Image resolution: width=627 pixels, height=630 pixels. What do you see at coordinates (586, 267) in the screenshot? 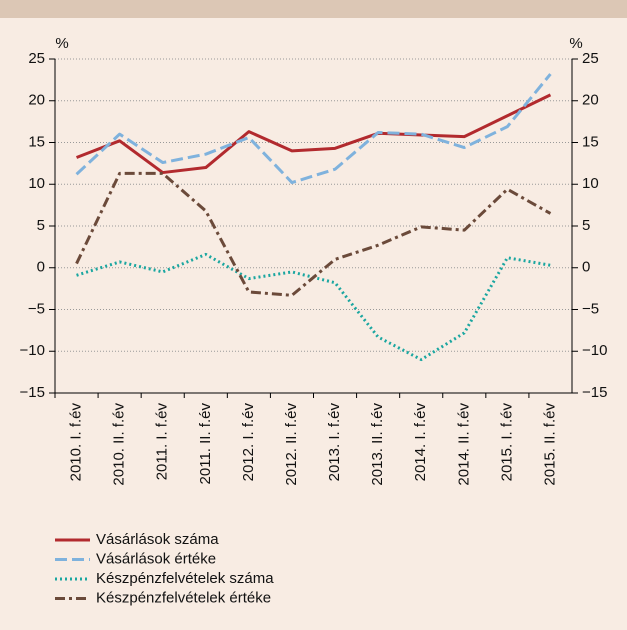
I see `y2-tick-label: 0` at bounding box center [586, 267].